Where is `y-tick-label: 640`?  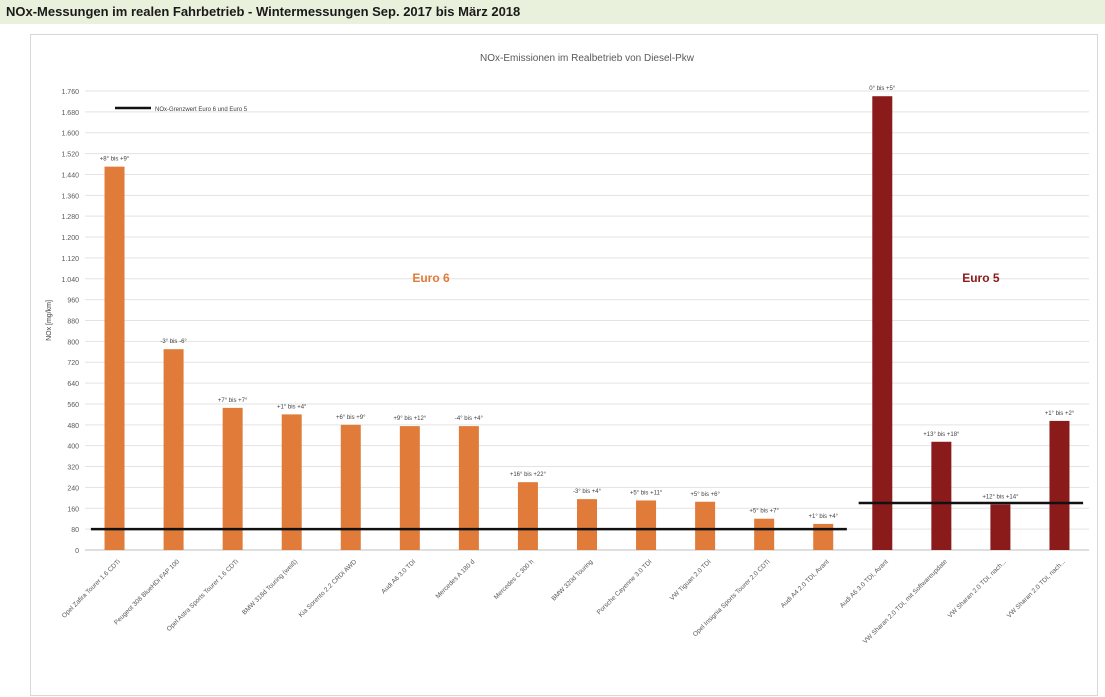
y-tick-label: 640 is located at coordinates (73, 384).